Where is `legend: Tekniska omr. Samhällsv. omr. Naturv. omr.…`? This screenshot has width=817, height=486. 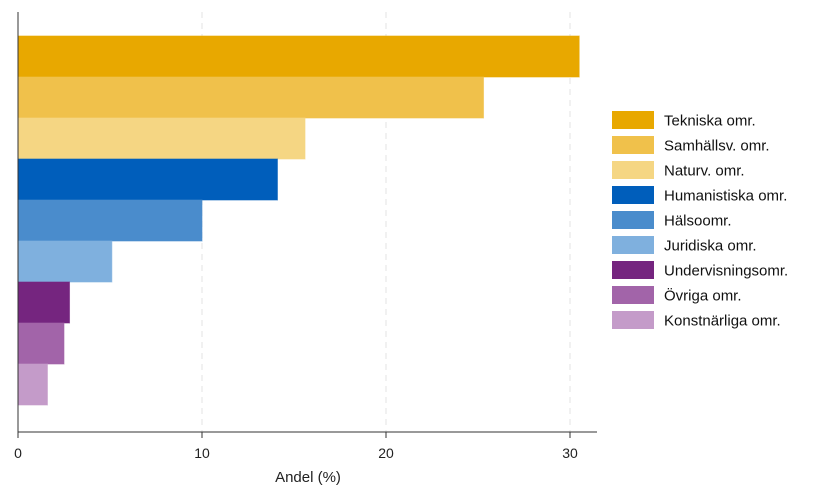
legend: Tekniska omr. Samhällsv. omr. Naturv. omr.… is located at coordinates (700, 220).